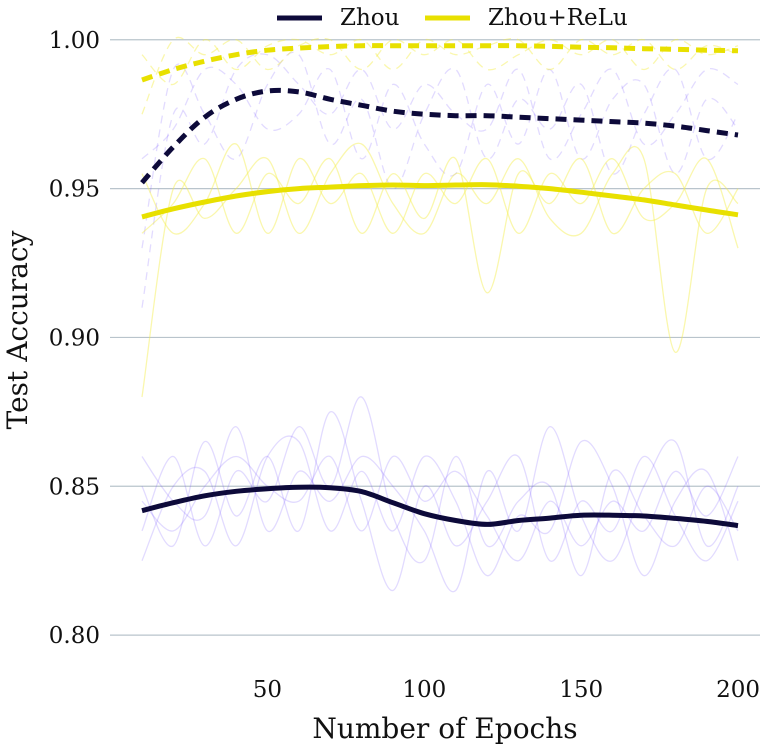  What do you see at coordinates (17, 329) in the screenshot?
I see `y-axis-label: Test Accuracy` at bounding box center [17, 329].